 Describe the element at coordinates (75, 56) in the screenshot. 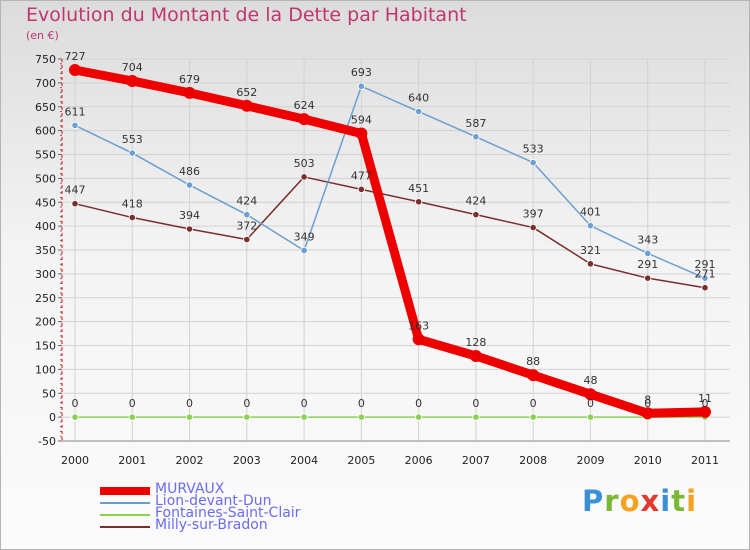

I see `data-label: 727` at that location.